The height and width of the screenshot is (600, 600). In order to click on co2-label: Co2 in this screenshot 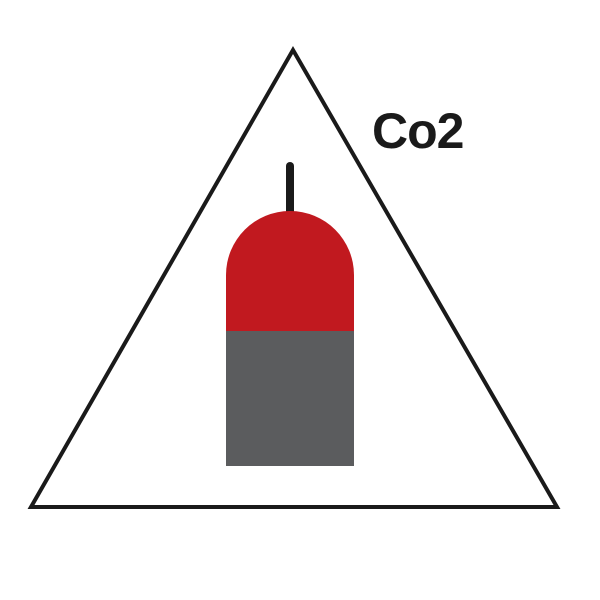, I will do `click(418, 131)`.